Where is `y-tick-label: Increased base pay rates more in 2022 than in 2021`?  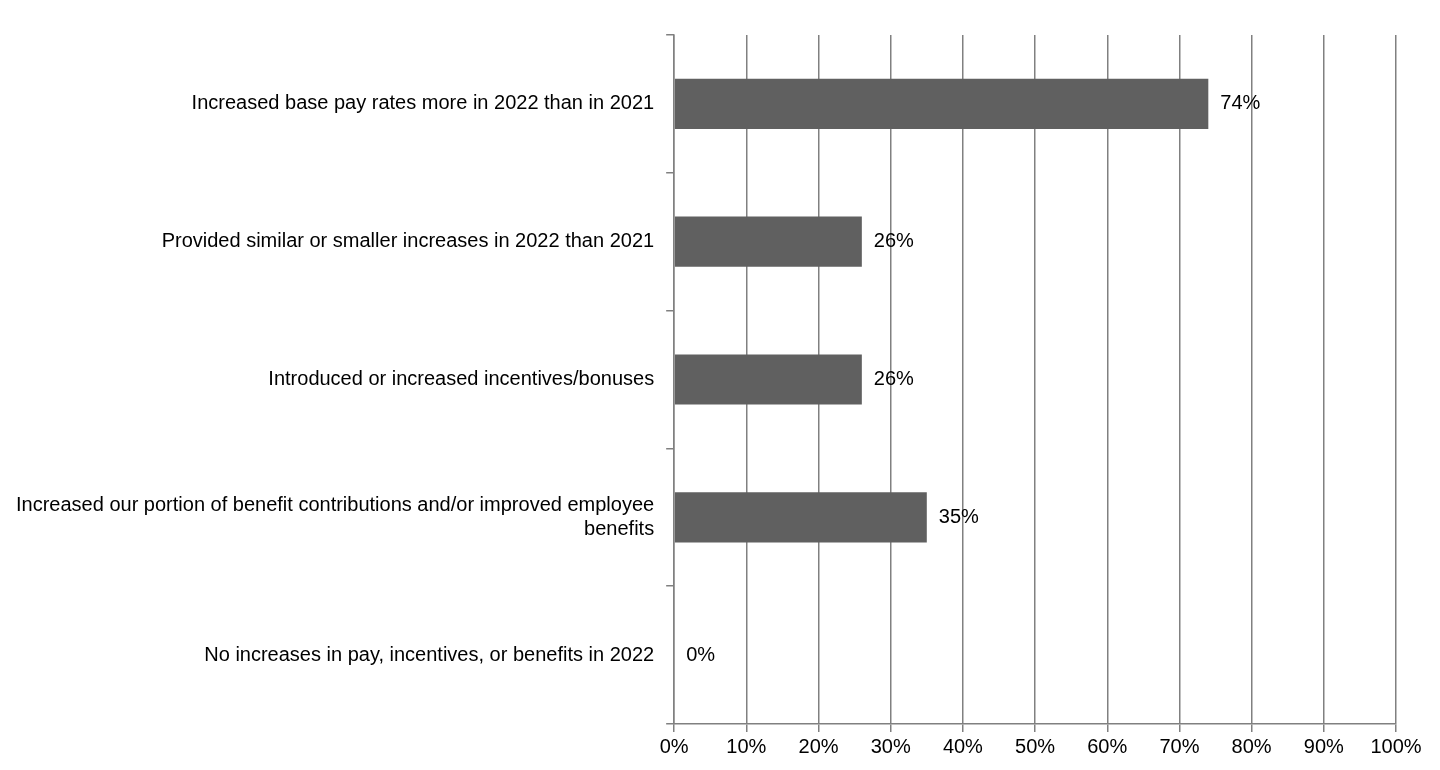
y-tick-label: Increased base pay rates more in 2022 than in 2021 is located at coordinates (423, 102).